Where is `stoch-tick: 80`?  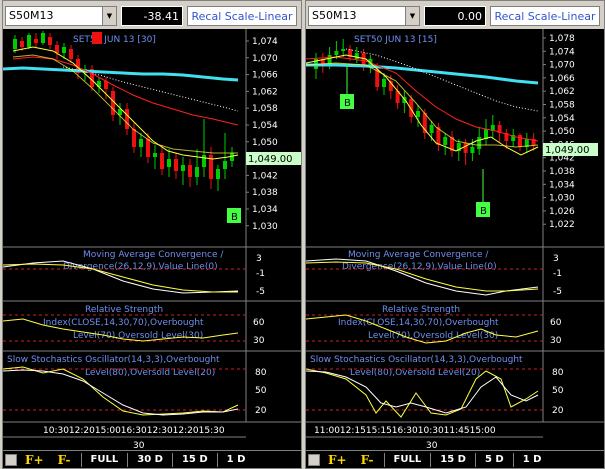
stoch-tick: 80 is located at coordinates (261, 373).